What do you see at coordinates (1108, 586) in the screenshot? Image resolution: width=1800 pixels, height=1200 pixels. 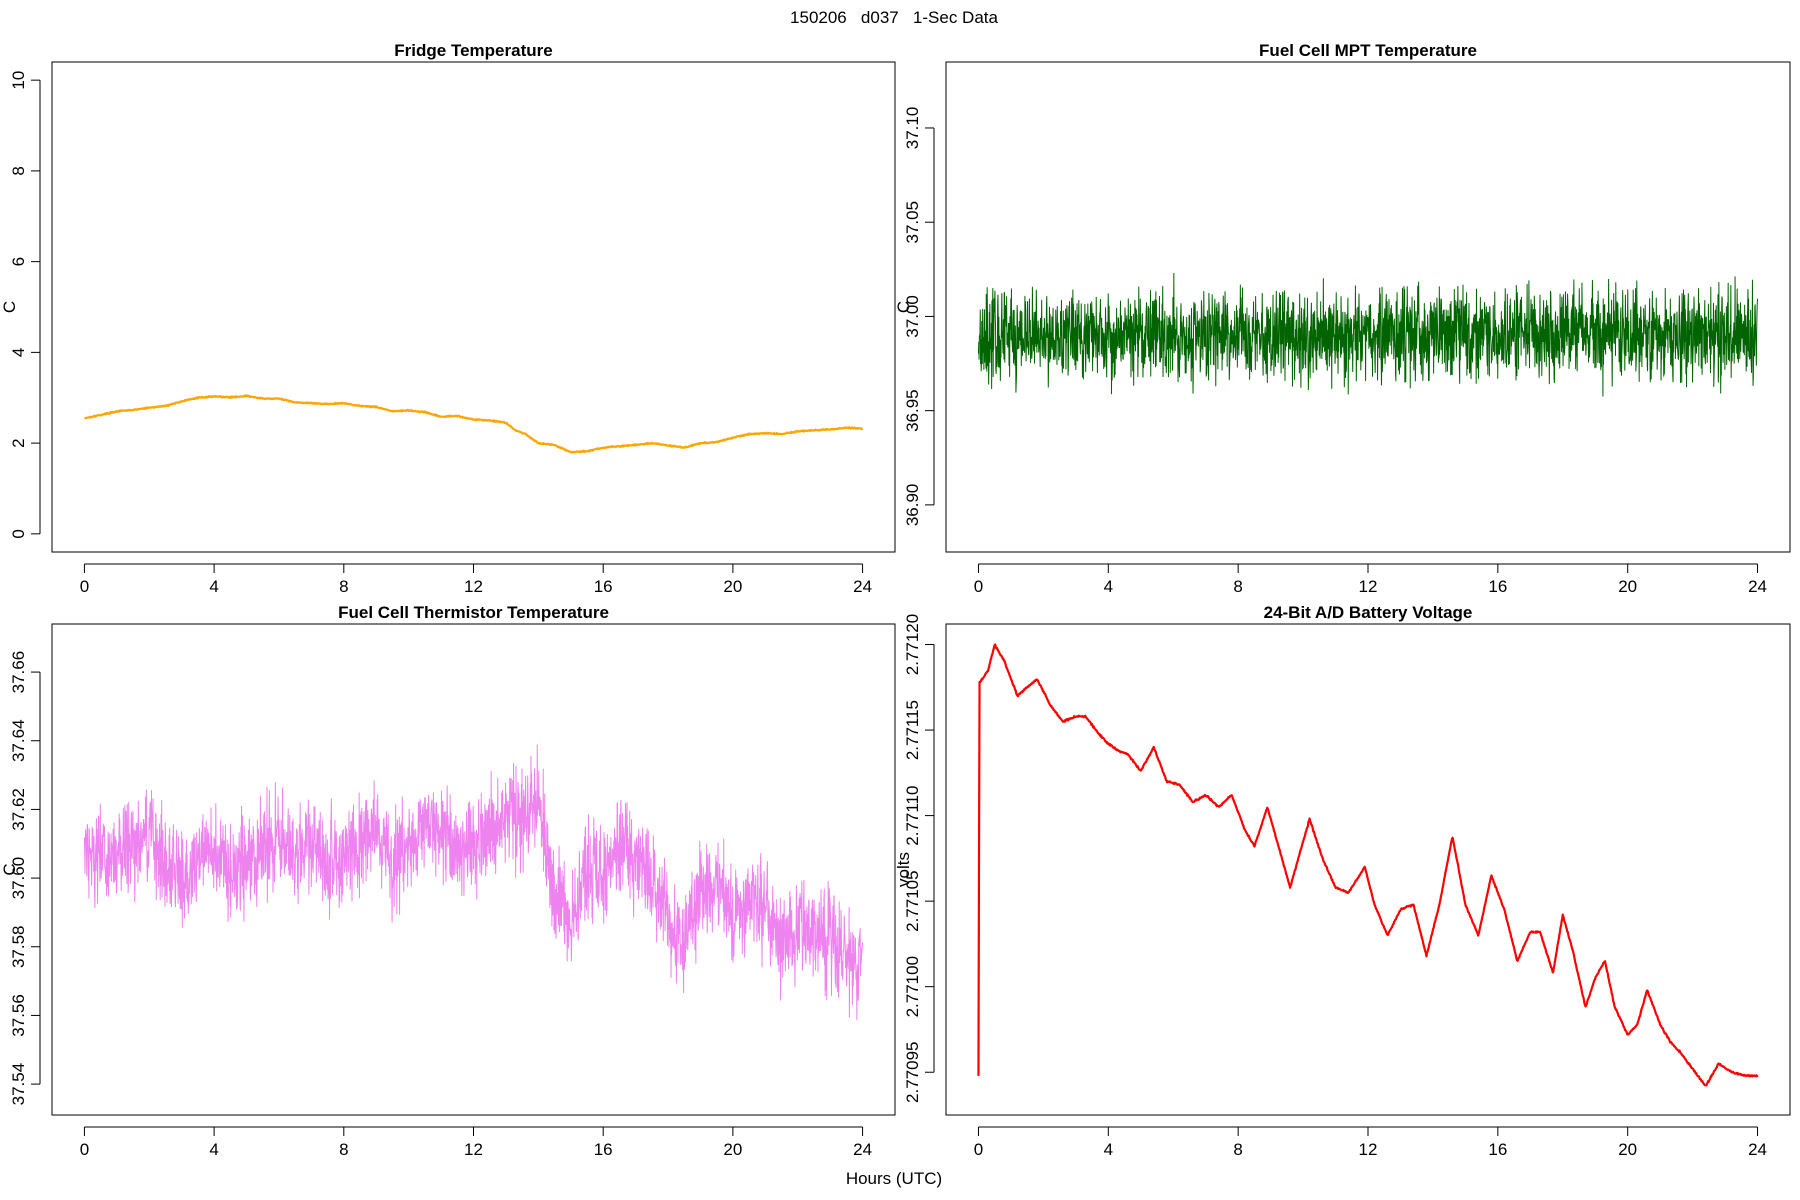 I see `mpt-x-tick-label: 4` at bounding box center [1108, 586].